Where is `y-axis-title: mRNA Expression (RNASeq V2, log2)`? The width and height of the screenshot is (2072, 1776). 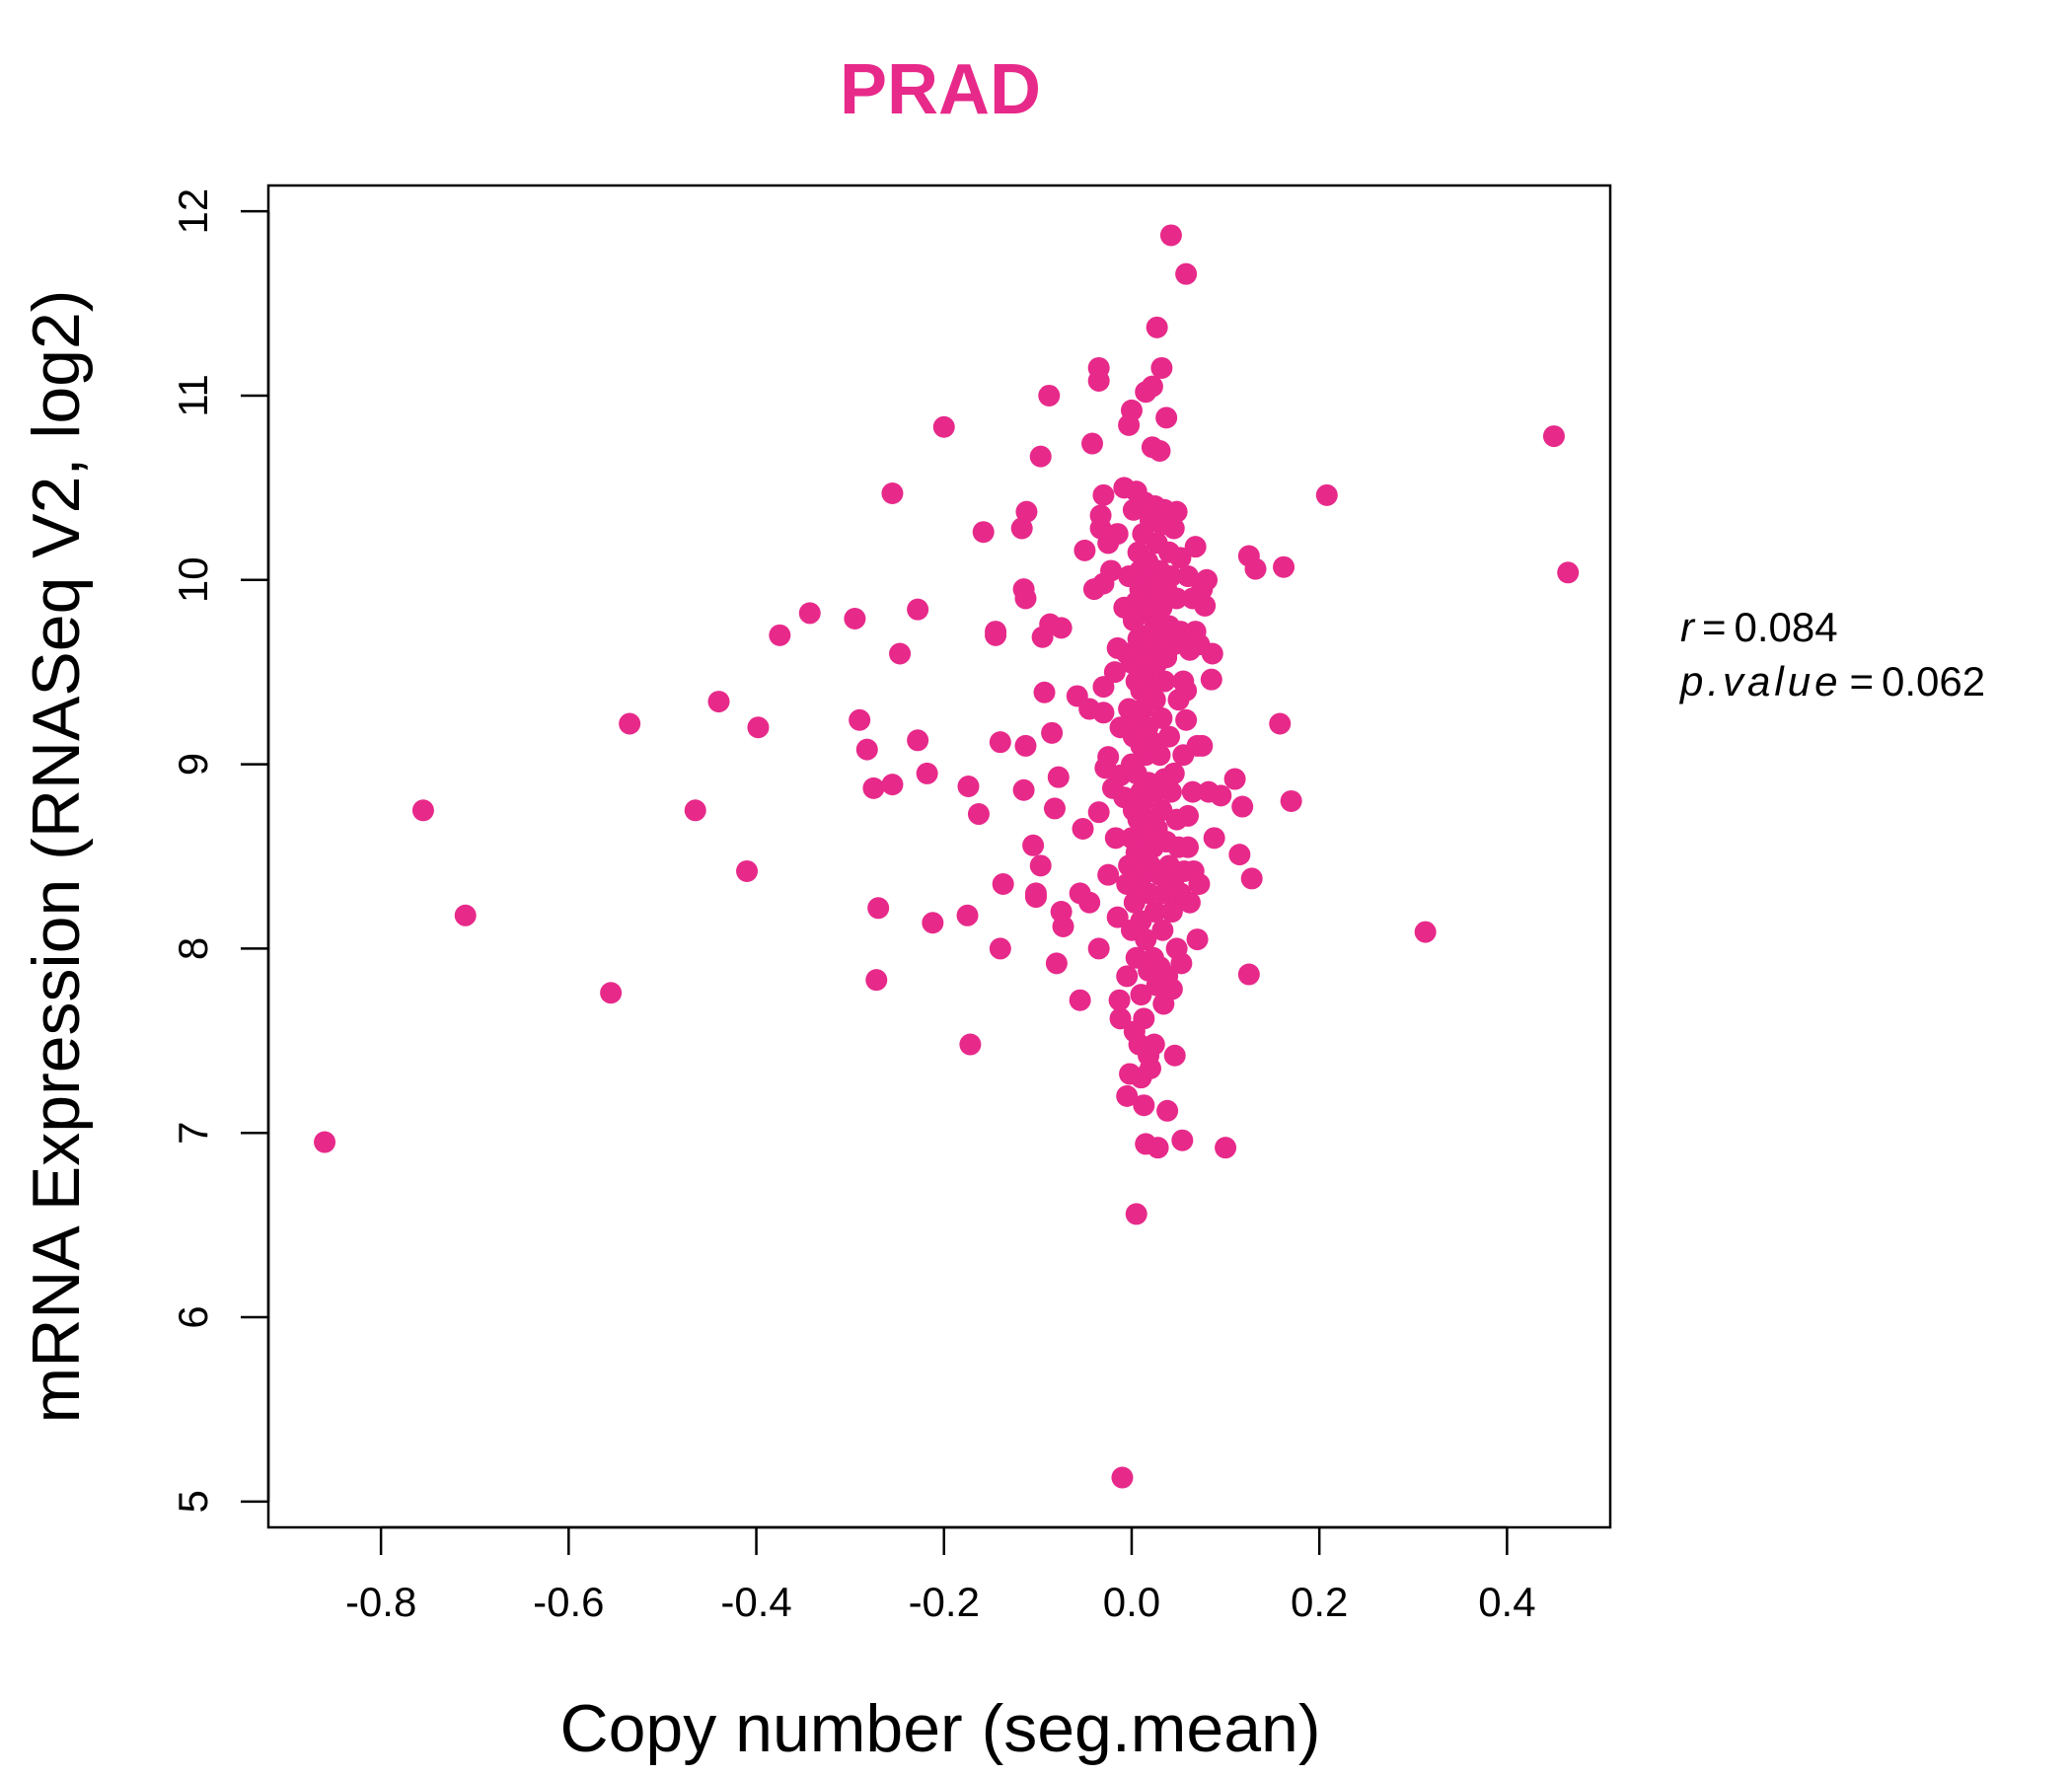 y-axis-title: mRNA Expression (RNASeq V2, log2) is located at coordinates (57, 857).